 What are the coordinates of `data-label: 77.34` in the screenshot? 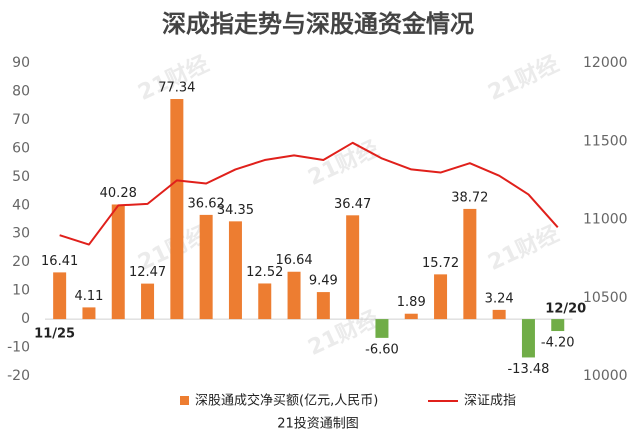 It's located at (176, 88).